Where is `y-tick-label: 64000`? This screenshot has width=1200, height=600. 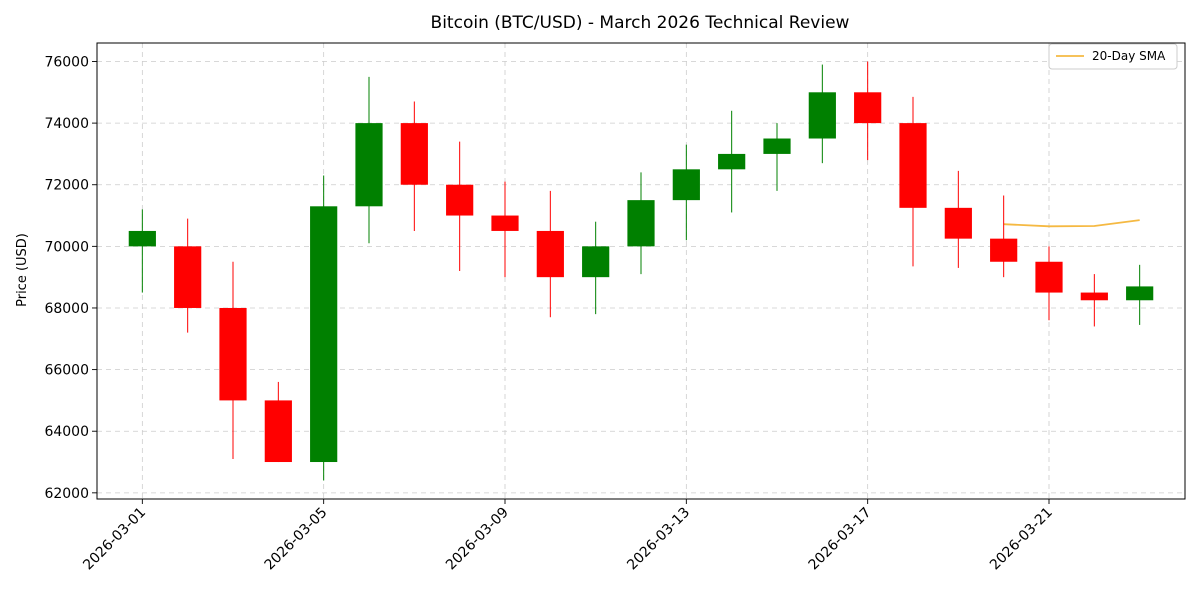
y-tick-label: 64000 is located at coordinates (66, 432).